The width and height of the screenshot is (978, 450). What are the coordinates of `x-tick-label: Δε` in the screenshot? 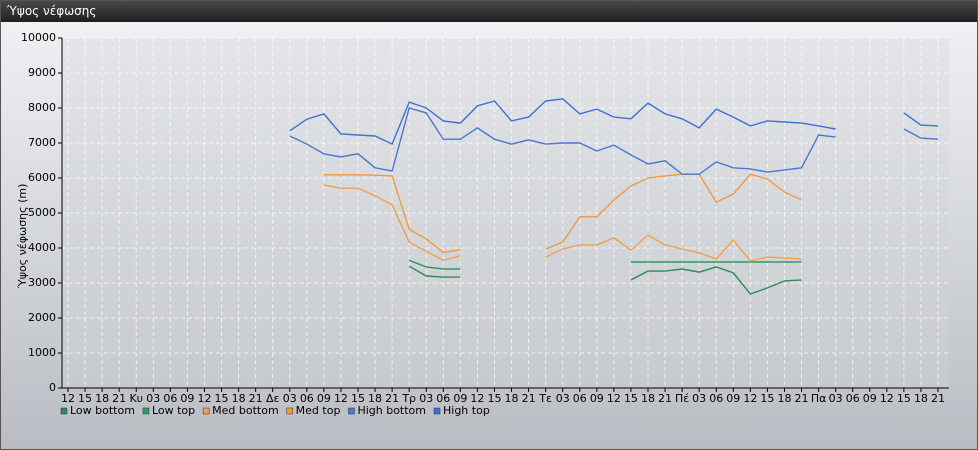 It's located at (273, 398).